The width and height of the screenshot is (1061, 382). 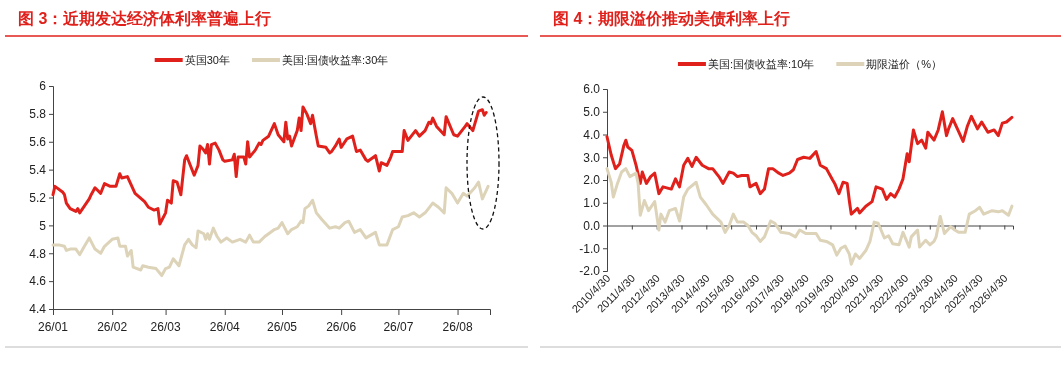 What do you see at coordinates (904, 64) in the screenshot?
I see `legend-label: 期限溢价（%）` at bounding box center [904, 64].